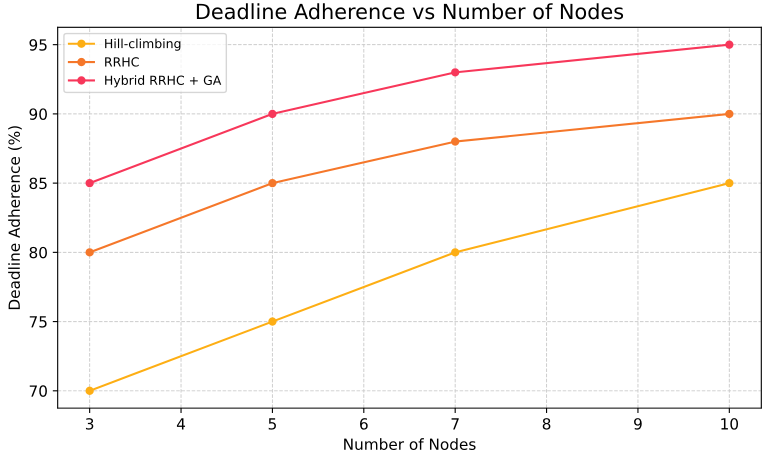 The width and height of the screenshot is (769, 456). I want to click on x-tick-label: 10, so click(729, 424).